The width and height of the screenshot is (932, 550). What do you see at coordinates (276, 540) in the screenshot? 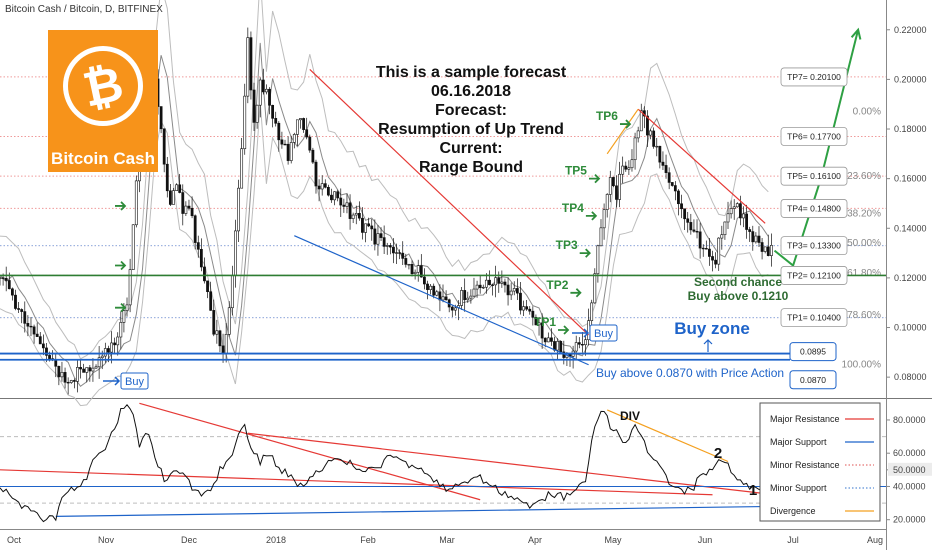
I see `time-tick-label: 2018` at bounding box center [276, 540].